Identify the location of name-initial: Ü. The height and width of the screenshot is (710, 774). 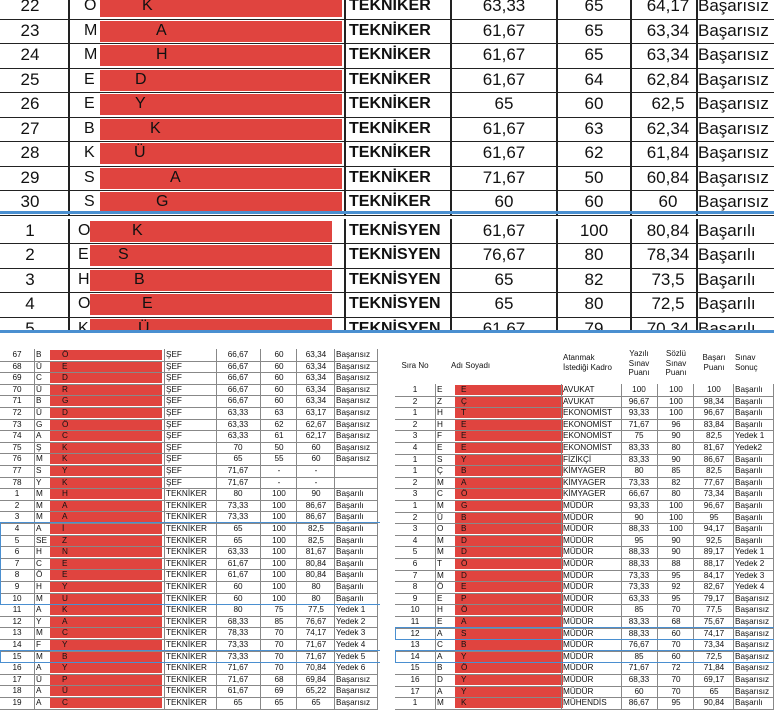
(39, 412).